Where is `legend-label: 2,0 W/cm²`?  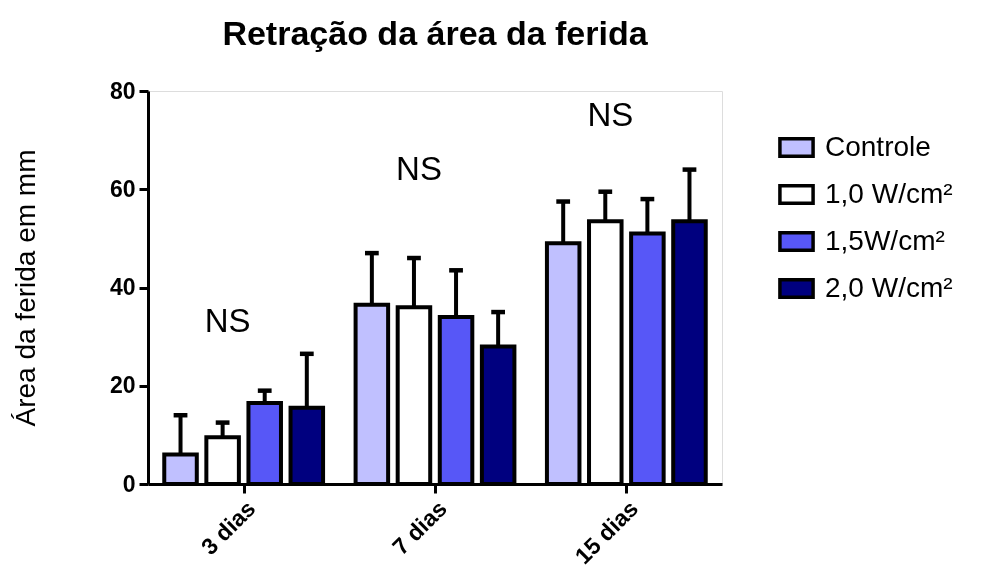 legend-label: 2,0 W/cm² is located at coordinates (889, 287).